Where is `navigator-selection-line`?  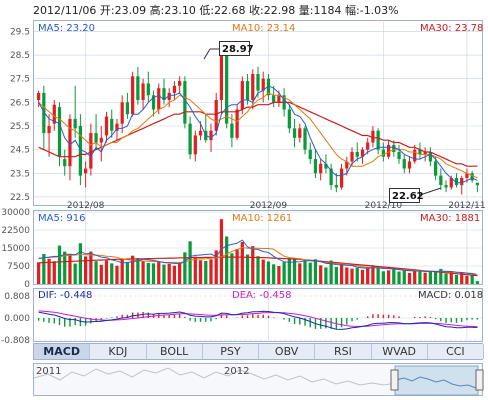
navigator-selection-line is located at coordinates (436, 382).